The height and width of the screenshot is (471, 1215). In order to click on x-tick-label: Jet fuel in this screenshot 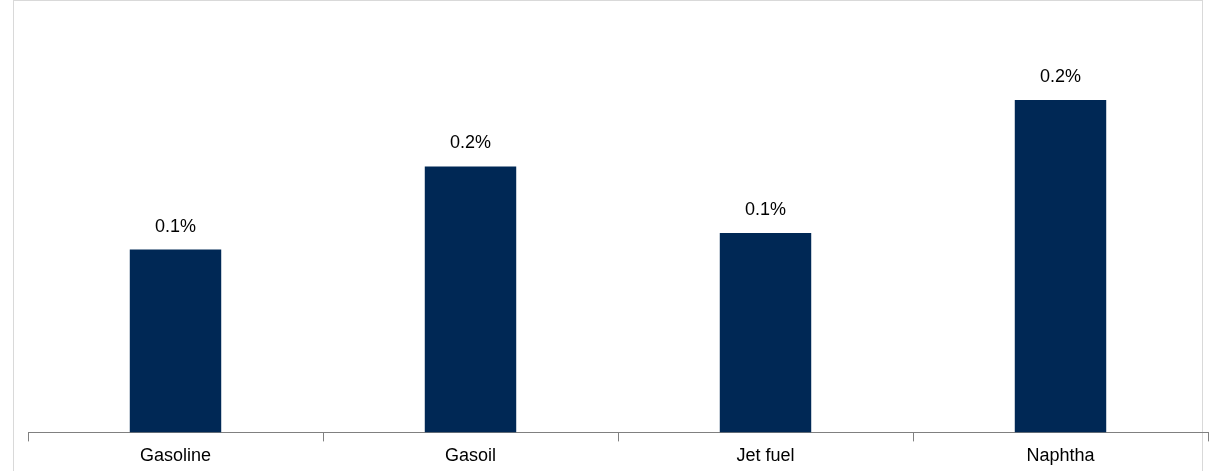, I will do `click(765, 455)`.